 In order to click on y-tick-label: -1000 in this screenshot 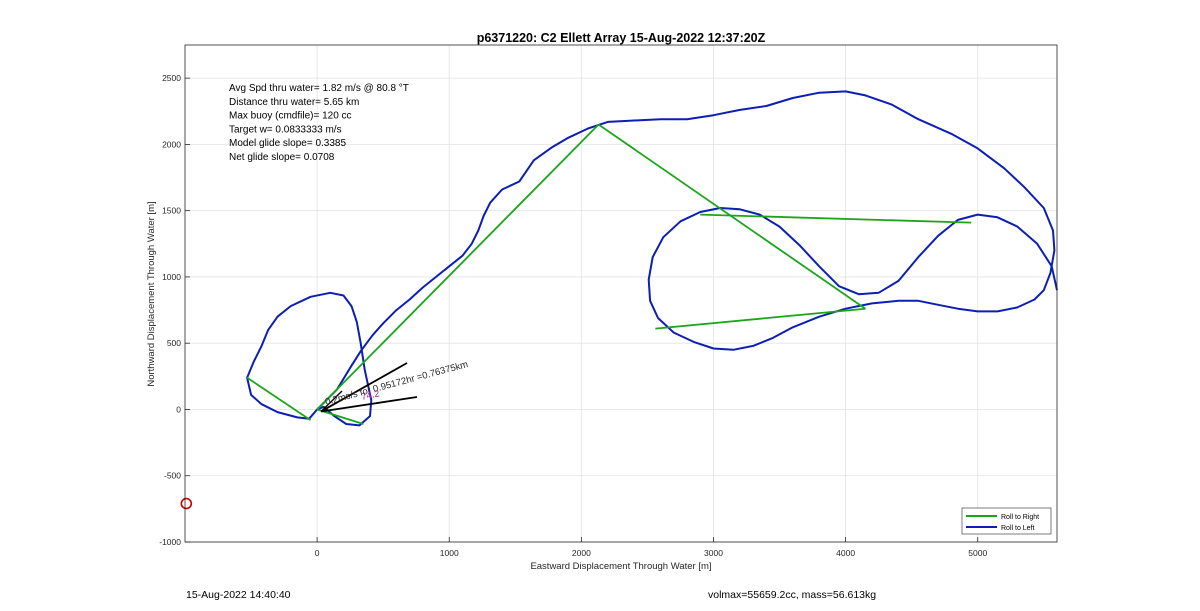, I will do `click(170, 542)`.